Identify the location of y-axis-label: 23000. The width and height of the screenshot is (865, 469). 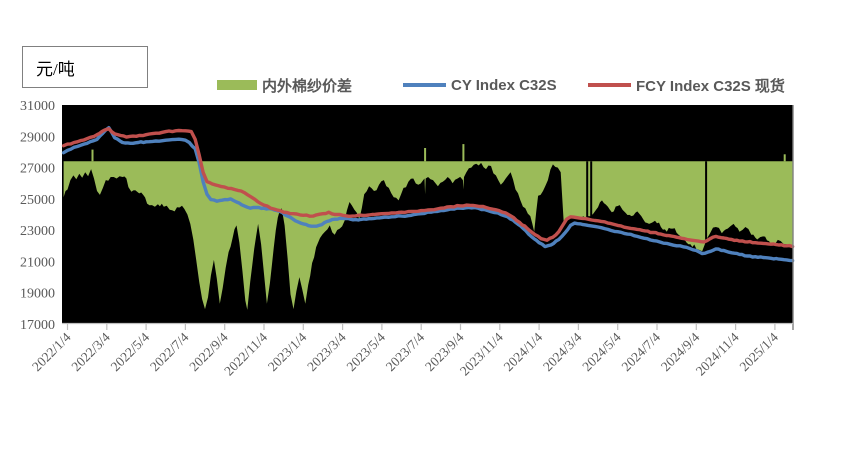
(37, 231).